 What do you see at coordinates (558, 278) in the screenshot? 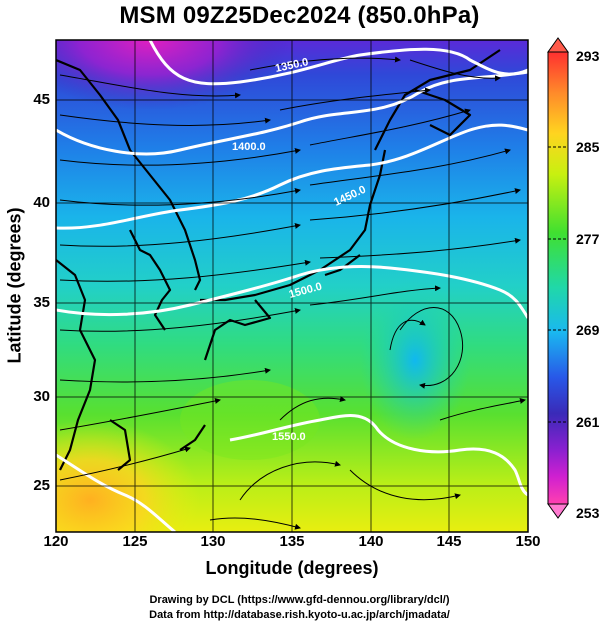
I see `colorbar` at bounding box center [558, 278].